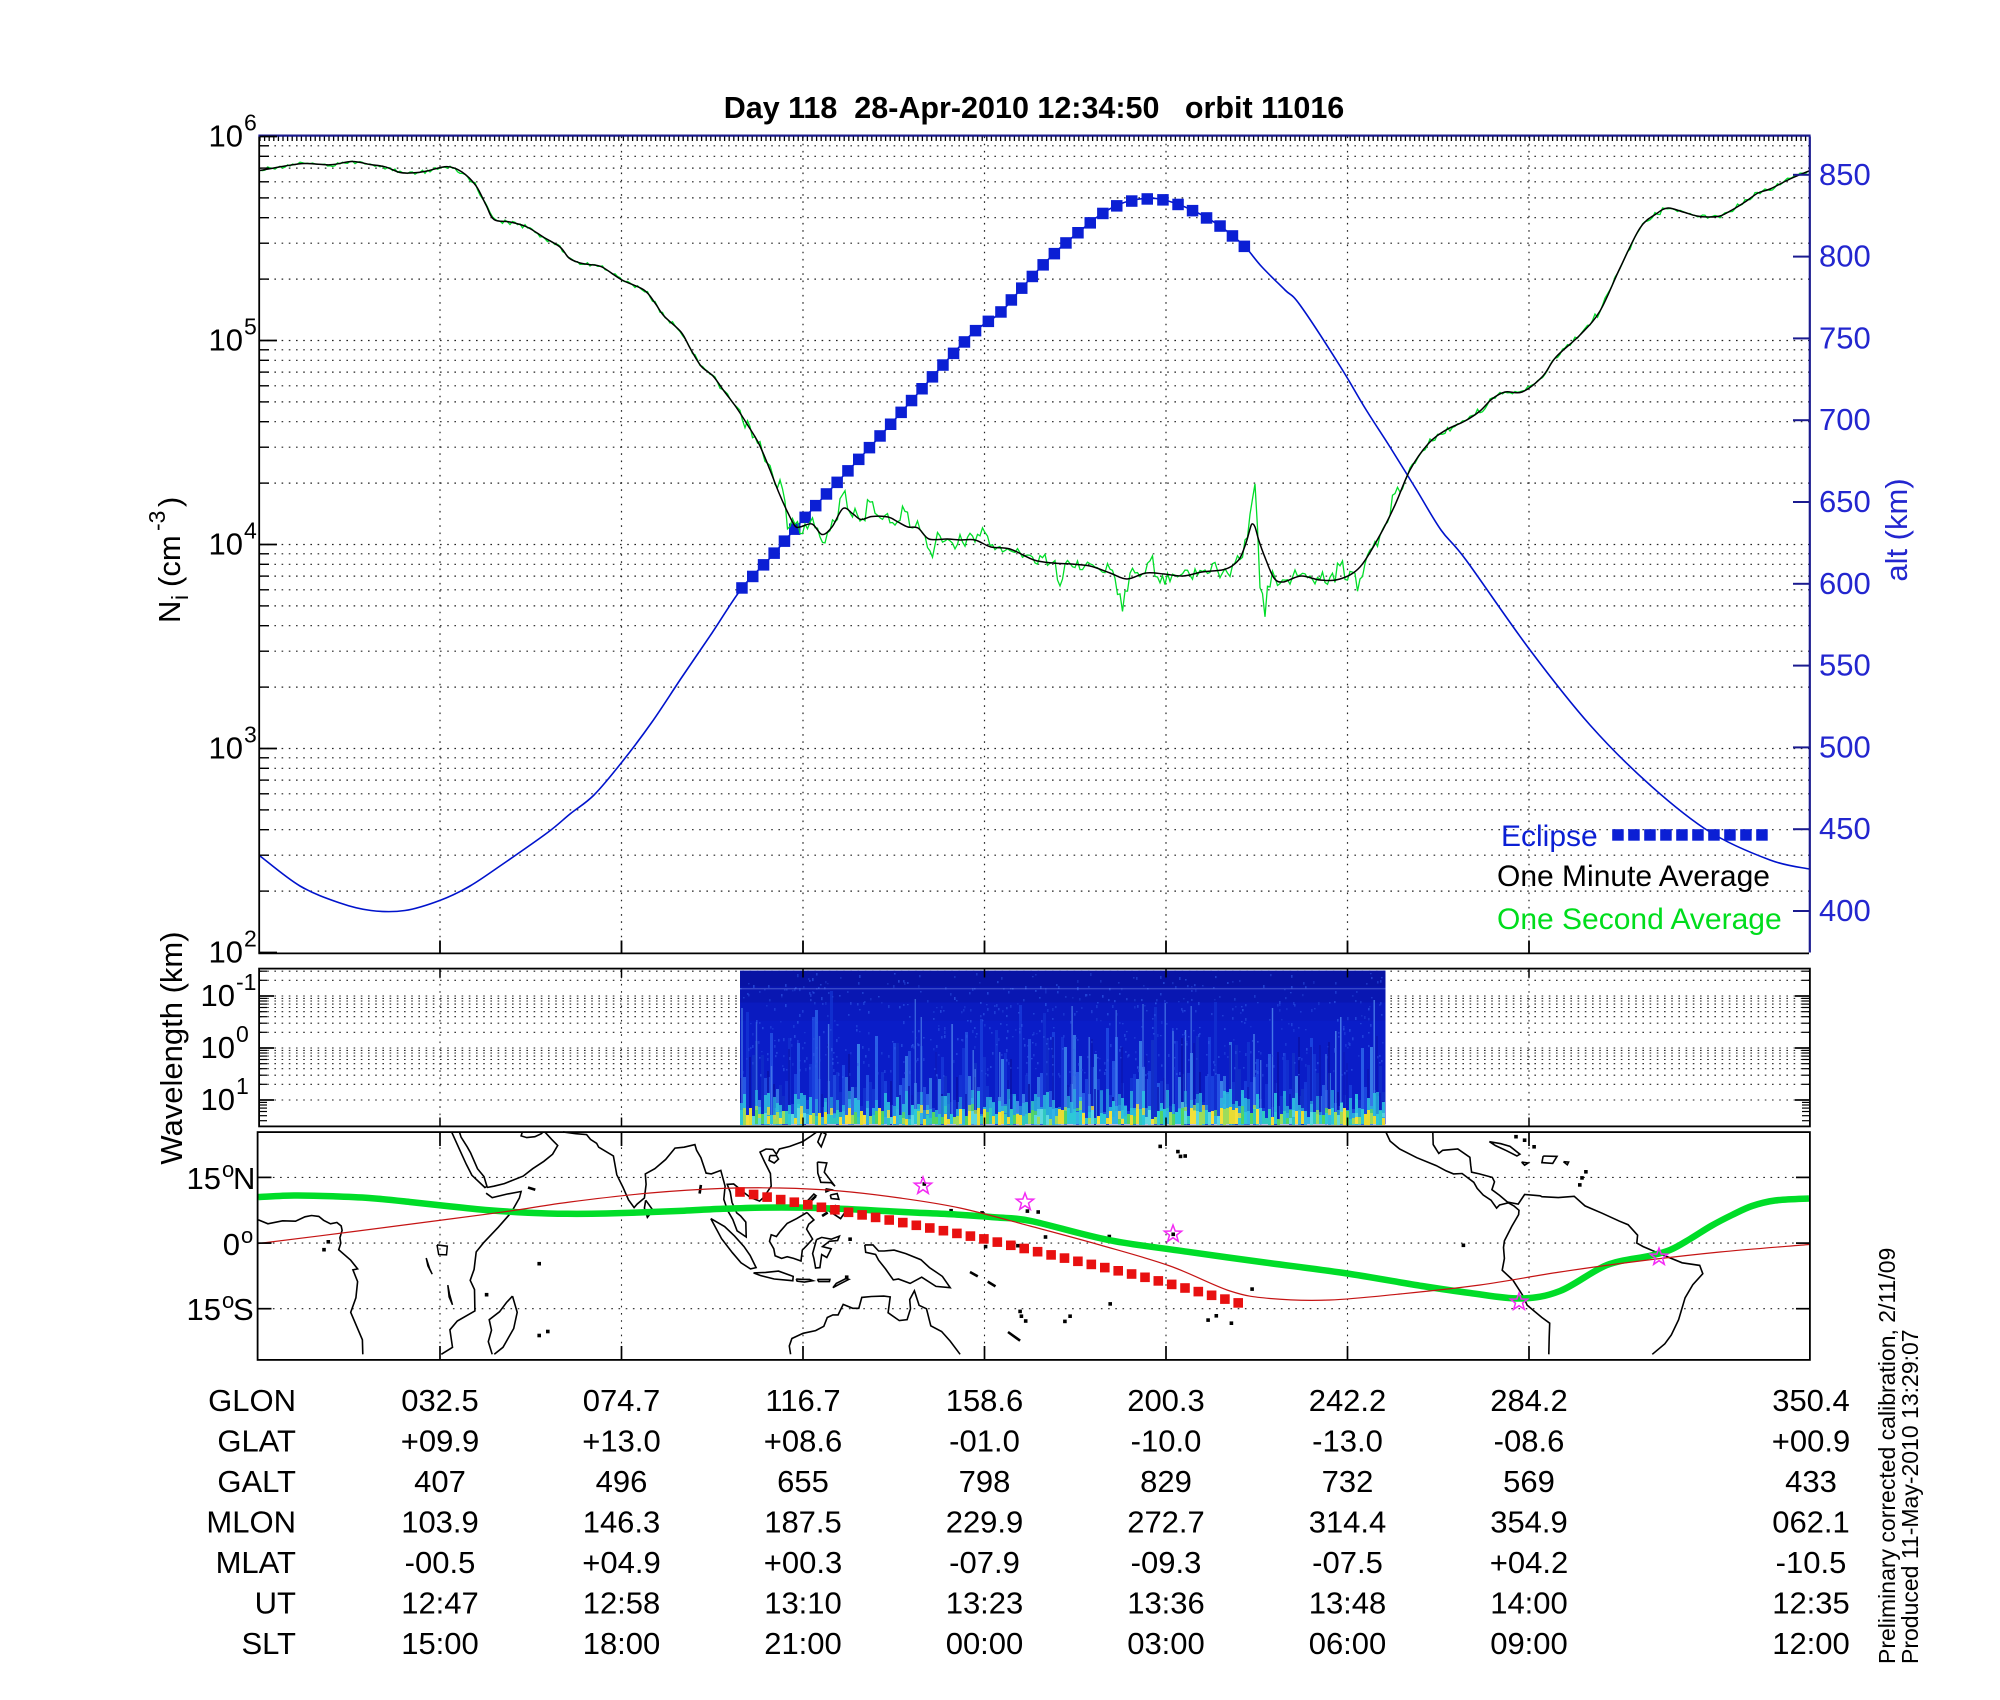  What do you see at coordinates (1811, 1643) in the screenshot?
I see `svg-text: 12:00` at bounding box center [1811, 1643].